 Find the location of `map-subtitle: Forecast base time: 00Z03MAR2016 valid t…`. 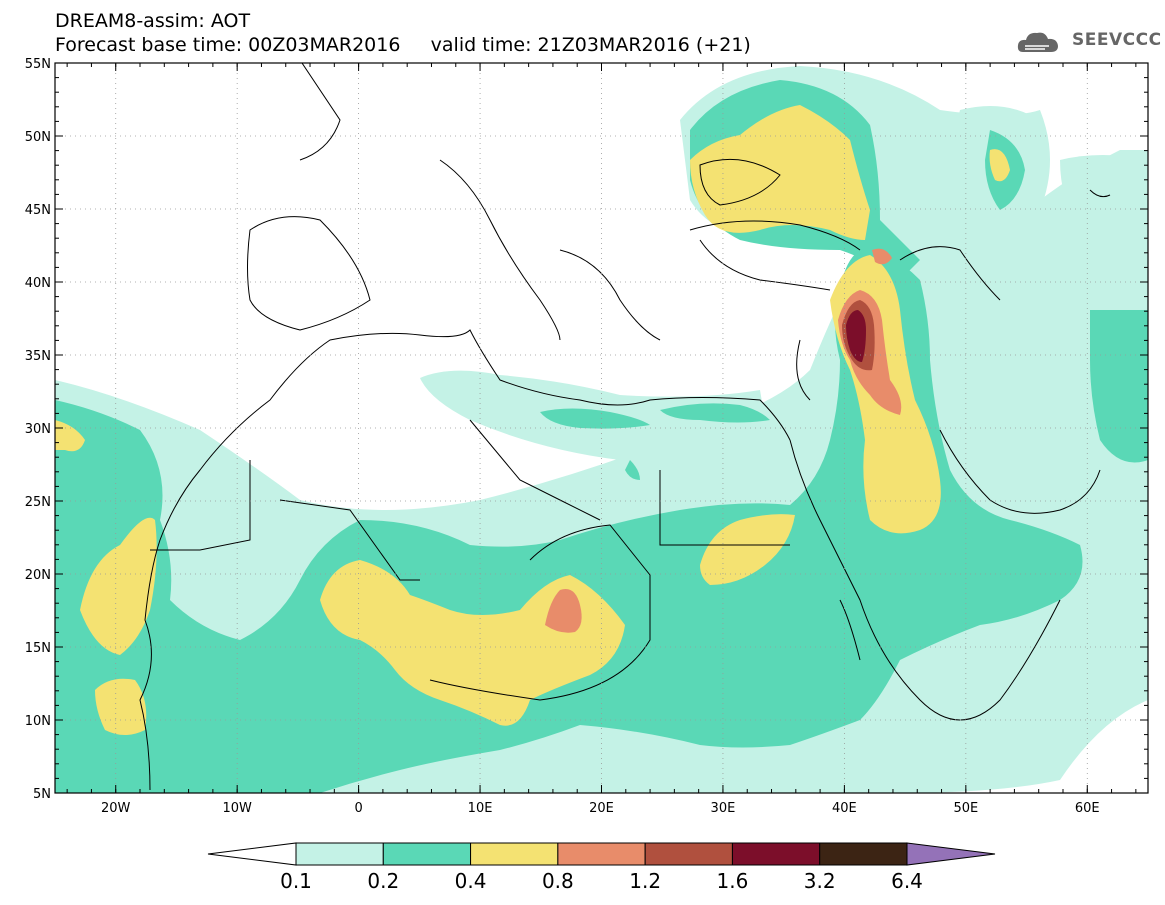

map-subtitle: Forecast base time: 00Z03MAR2016 valid t… is located at coordinates (403, 45).